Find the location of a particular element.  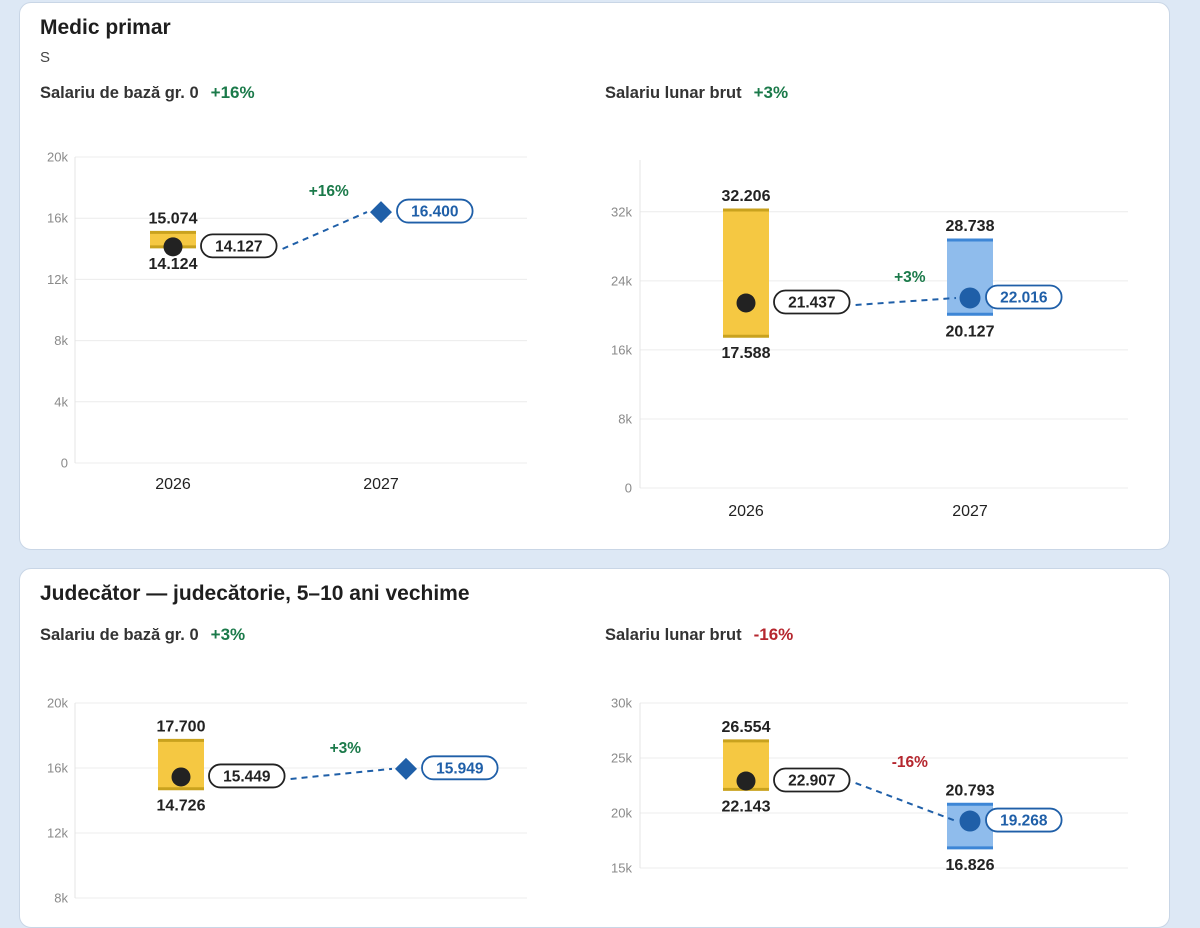

point-2026-label: 15.449 is located at coordinates (247, 776).